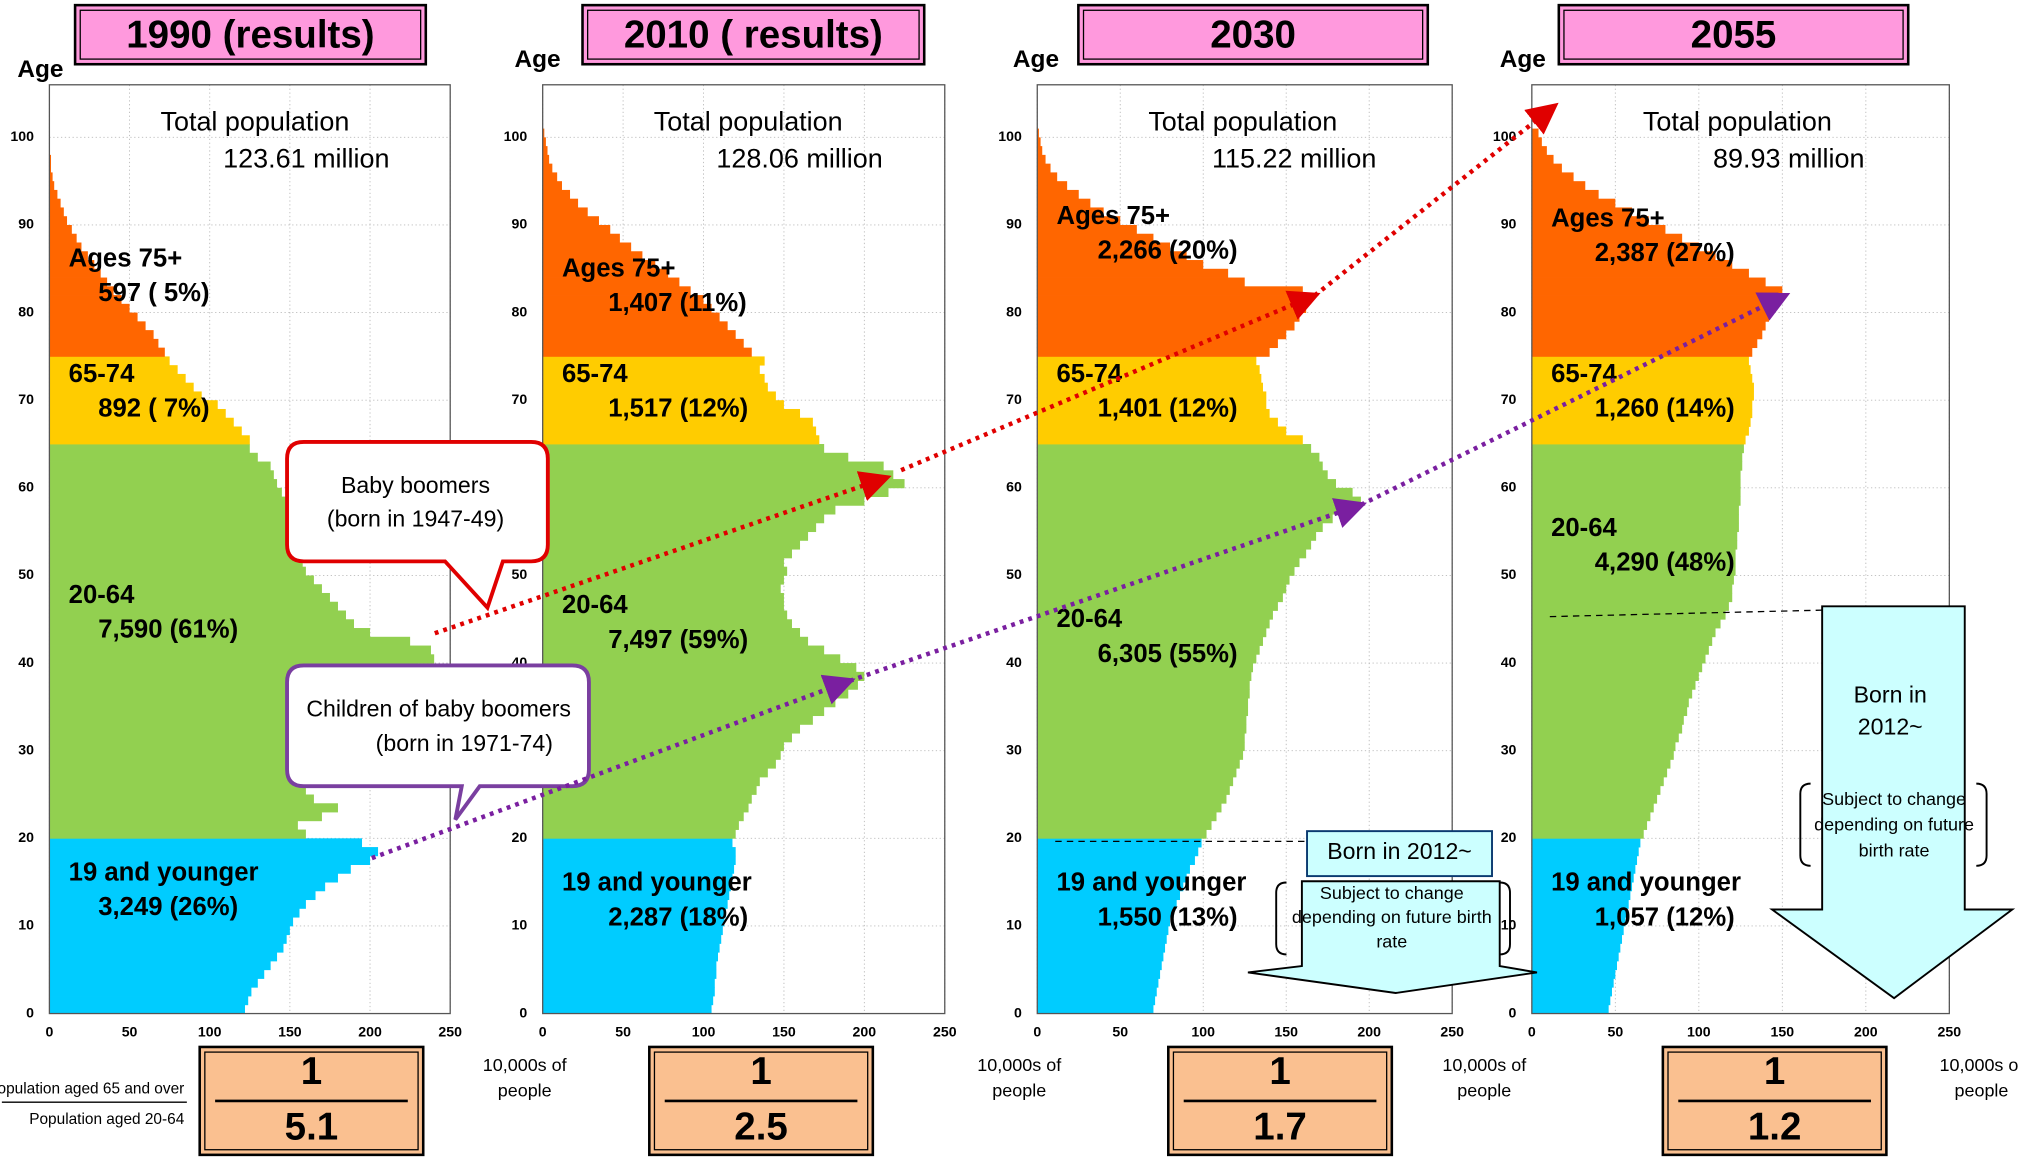  I want to click on total-value: 115.22 million, so click(1294, 159).